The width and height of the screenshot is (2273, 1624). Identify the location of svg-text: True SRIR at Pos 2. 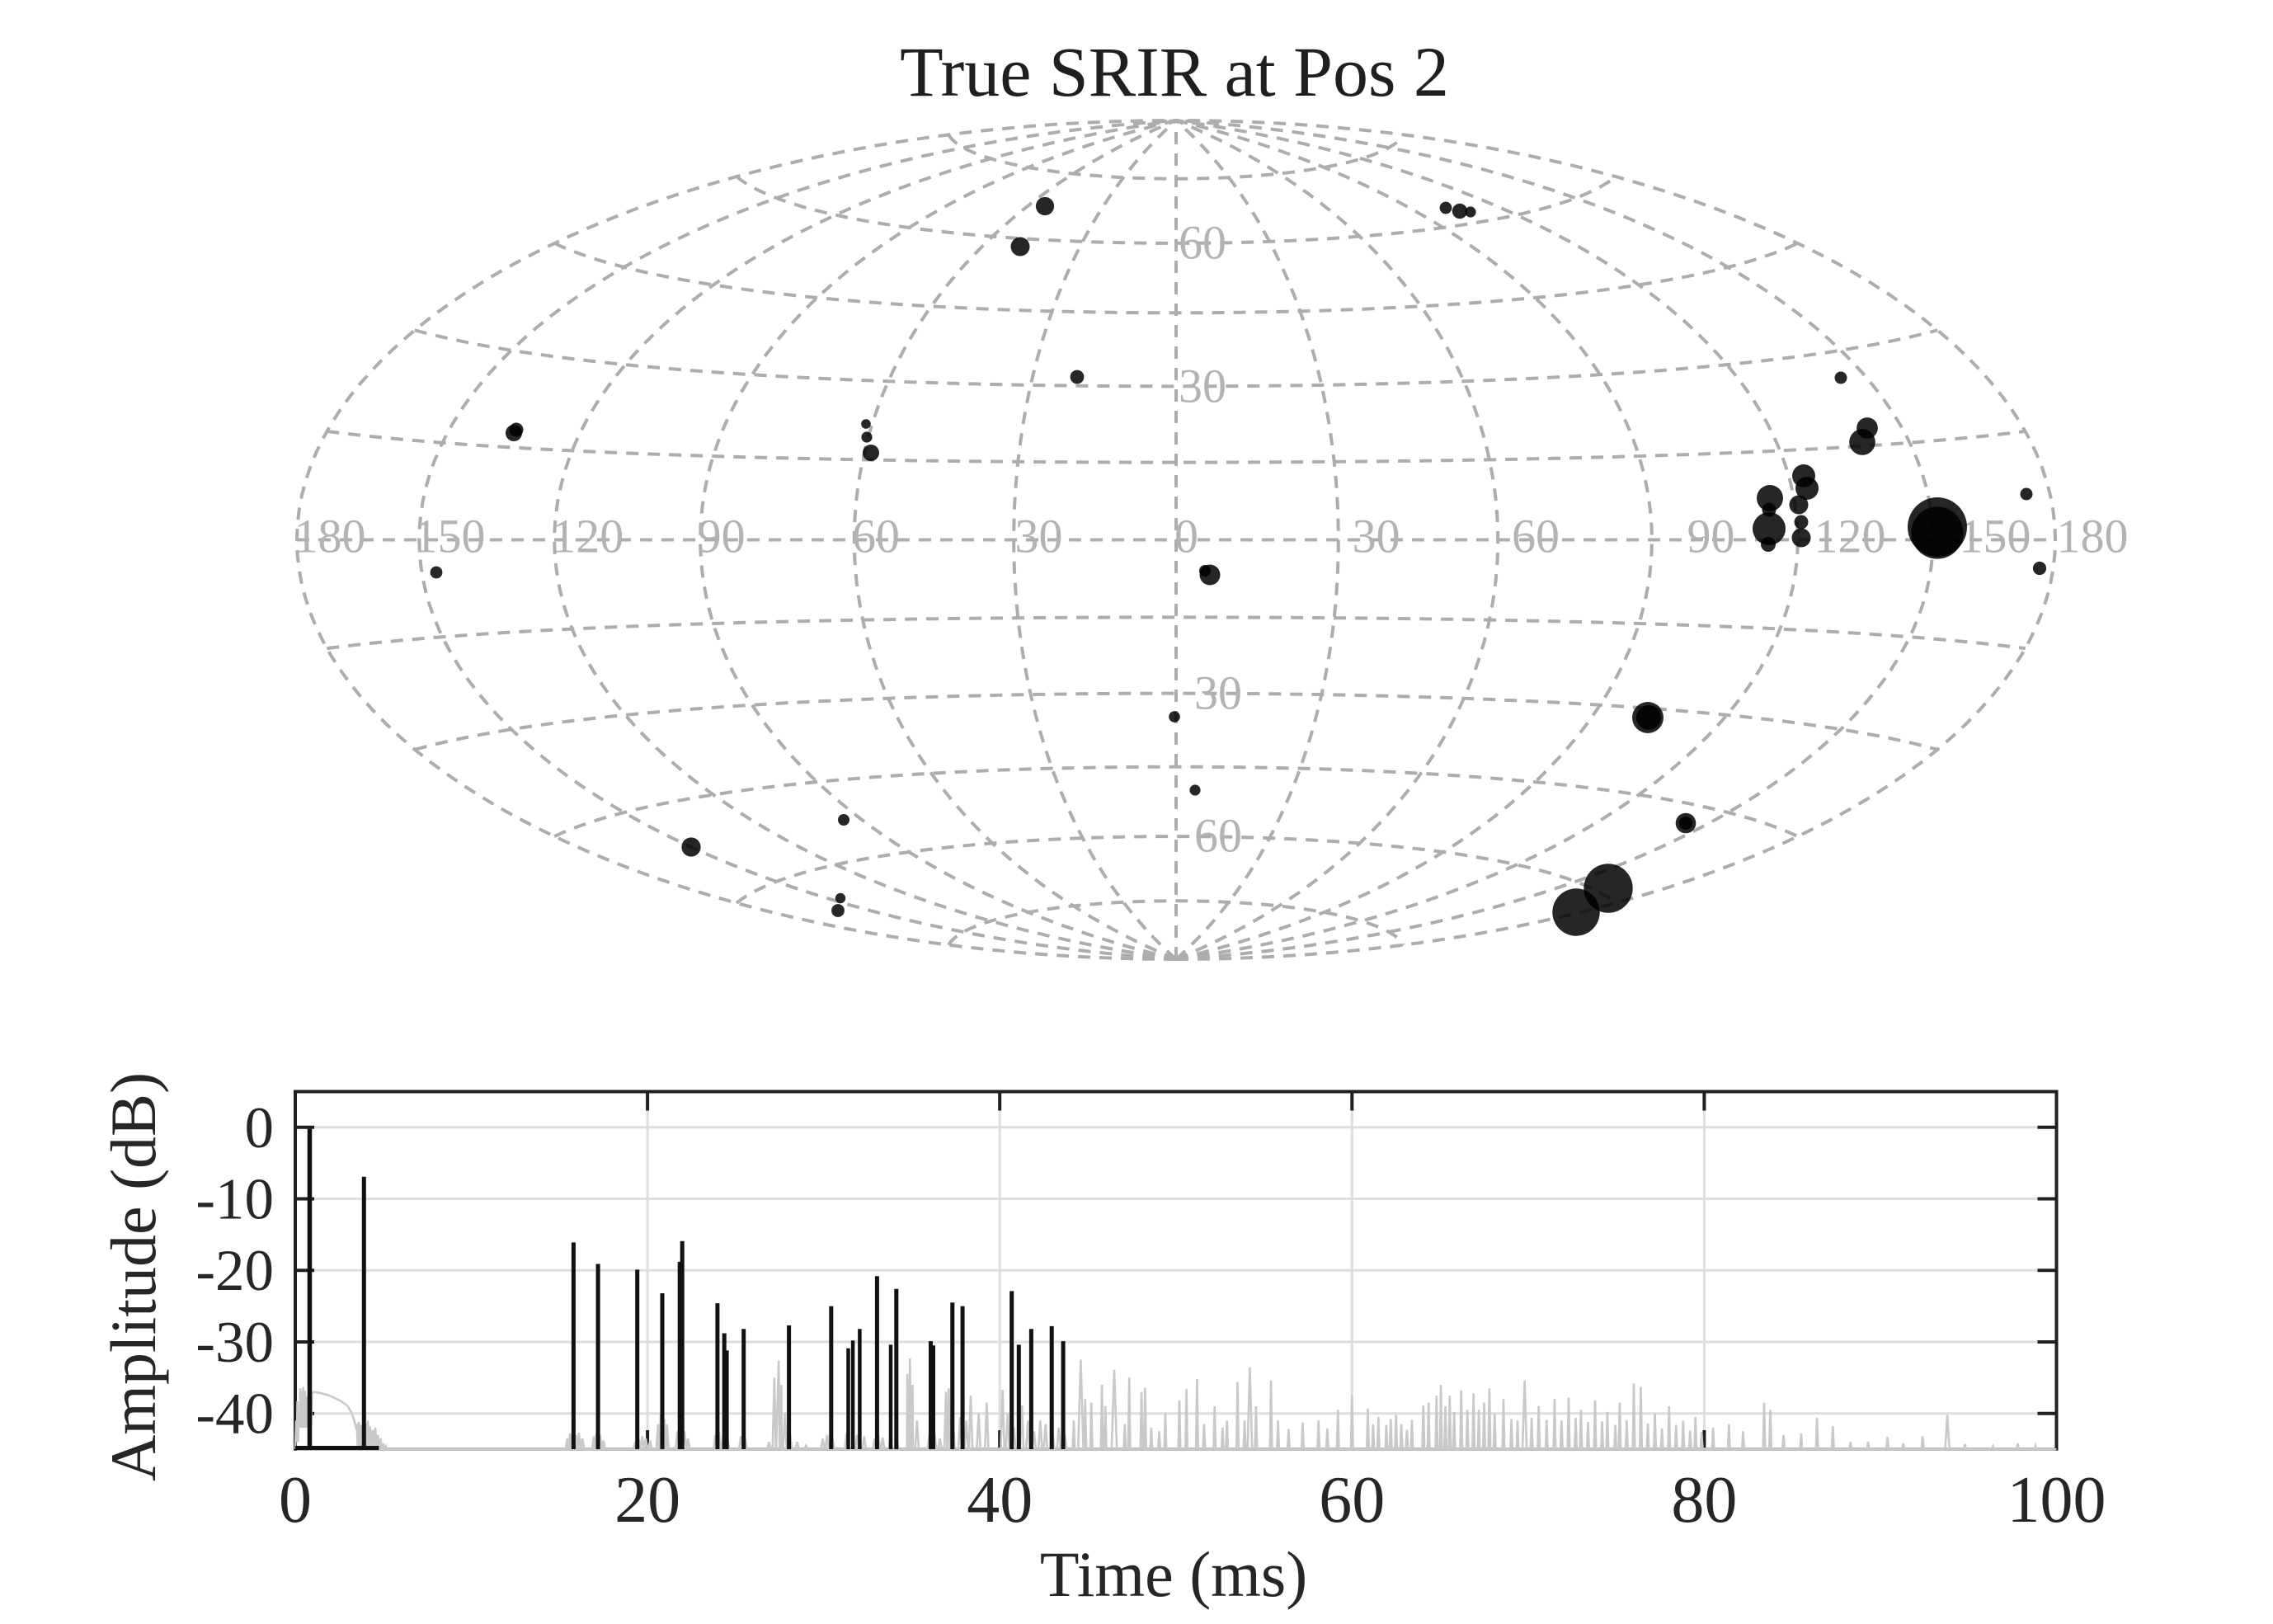
(1174, 71).